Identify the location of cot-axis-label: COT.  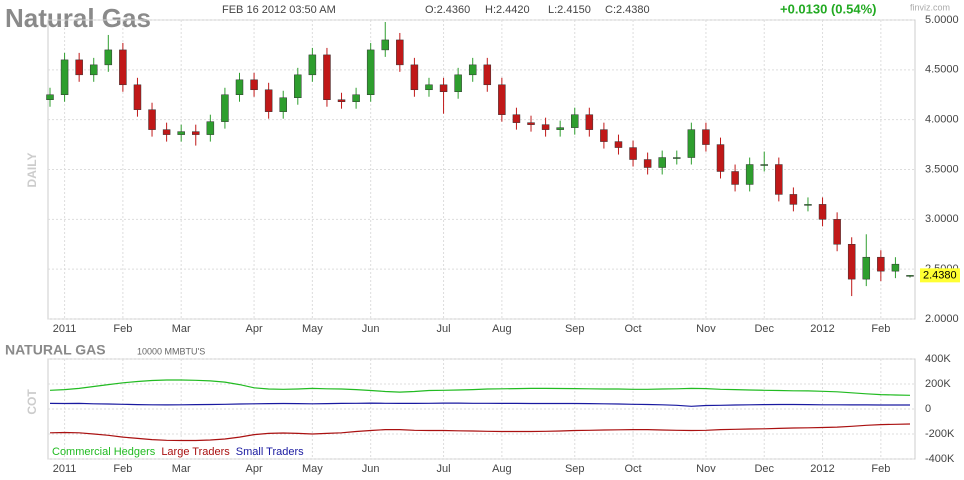
(32, 402).